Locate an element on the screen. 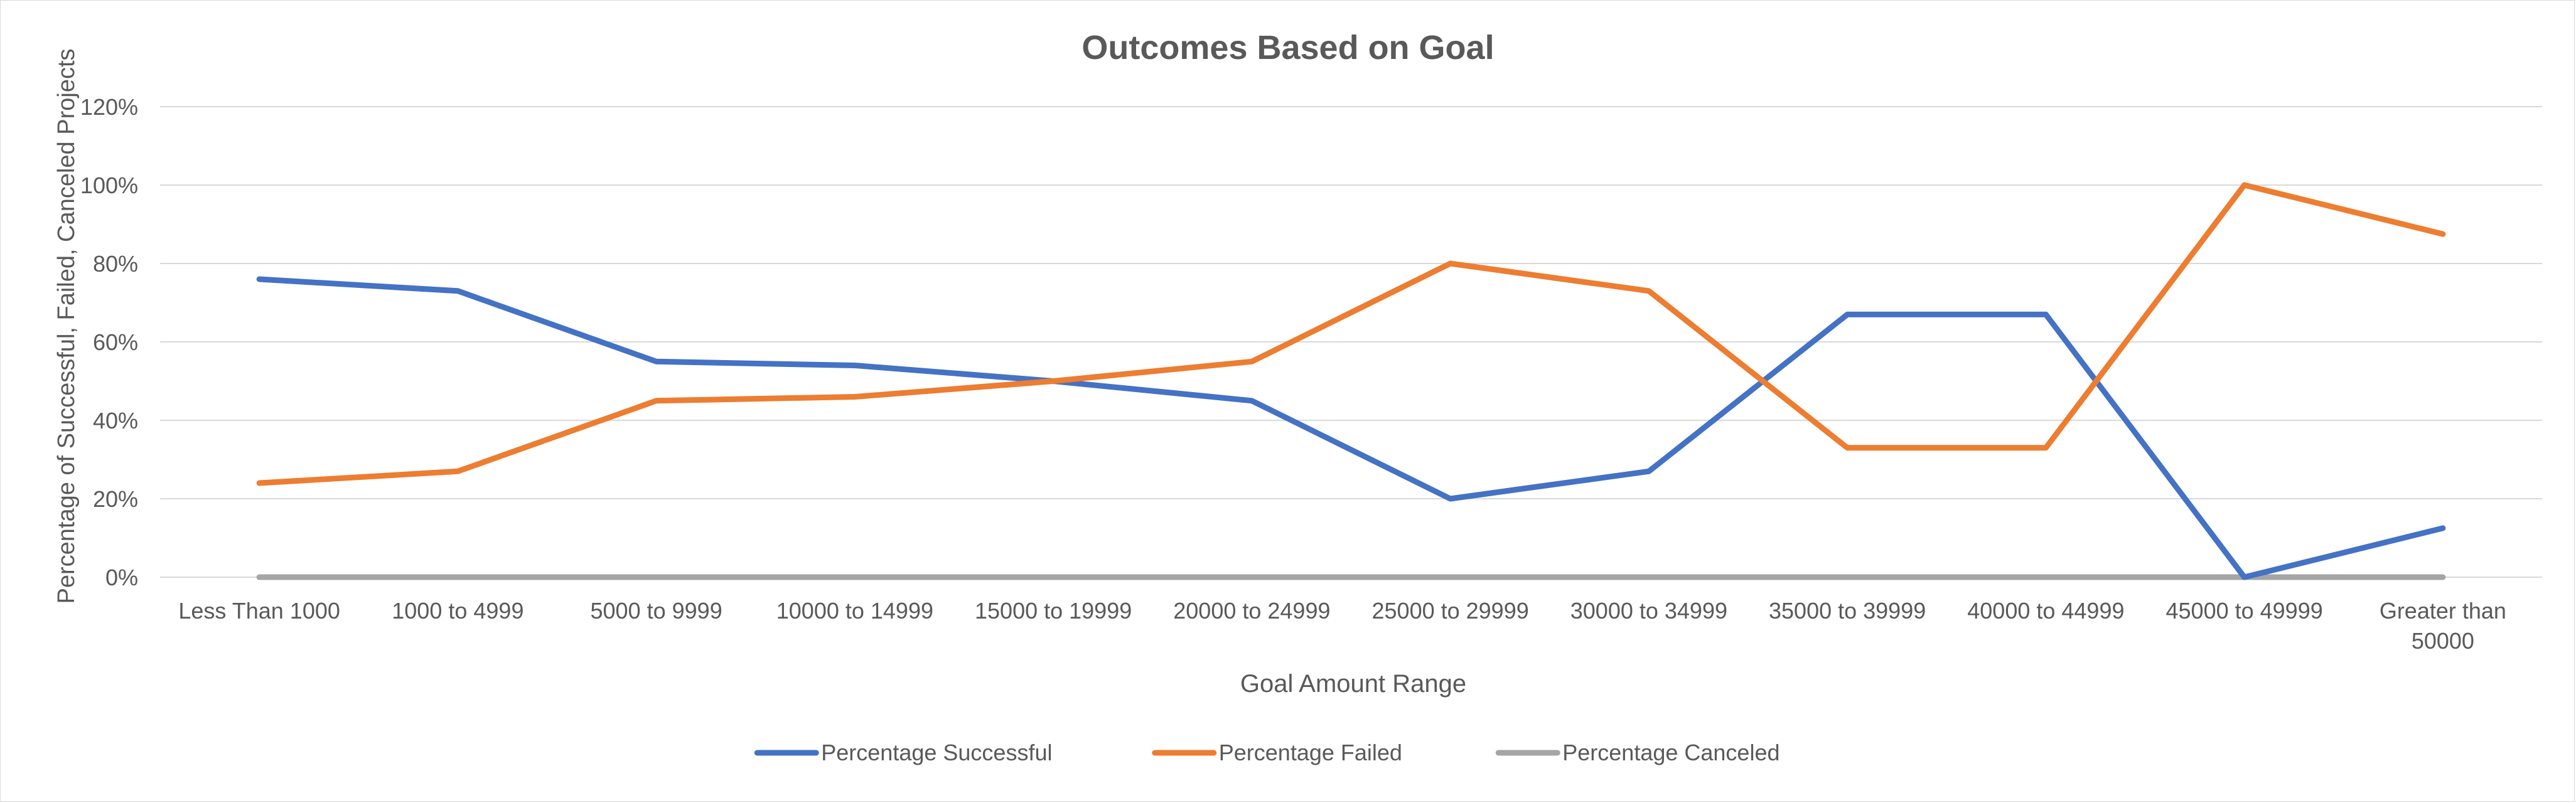 The height and width of the screenshot is (803, 2576). x-tick-label: Less Than 1000 is located at coordinates (259, 611).